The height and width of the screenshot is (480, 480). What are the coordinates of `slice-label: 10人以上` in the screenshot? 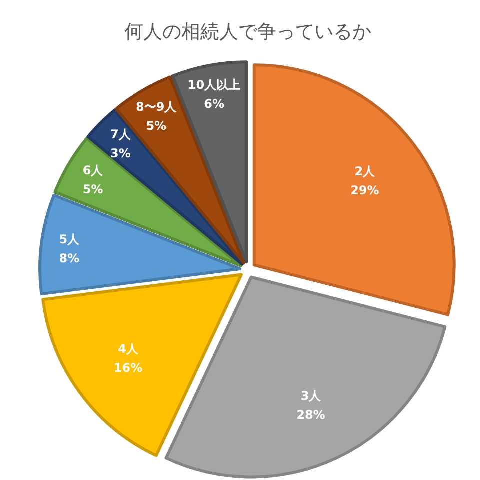 It's located at (214, 85).